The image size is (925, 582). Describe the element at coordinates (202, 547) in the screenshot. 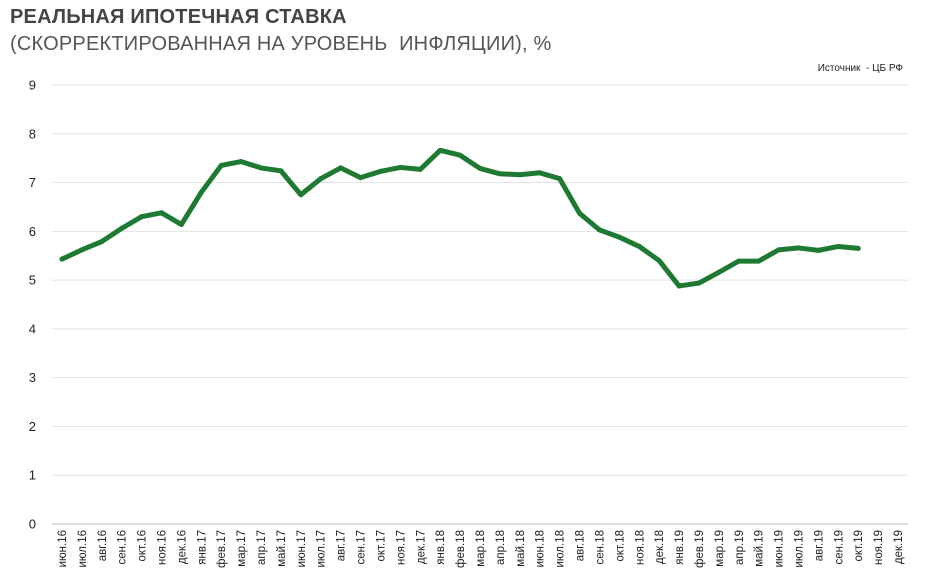

I see `x-tick-label: янв.17` at that location.